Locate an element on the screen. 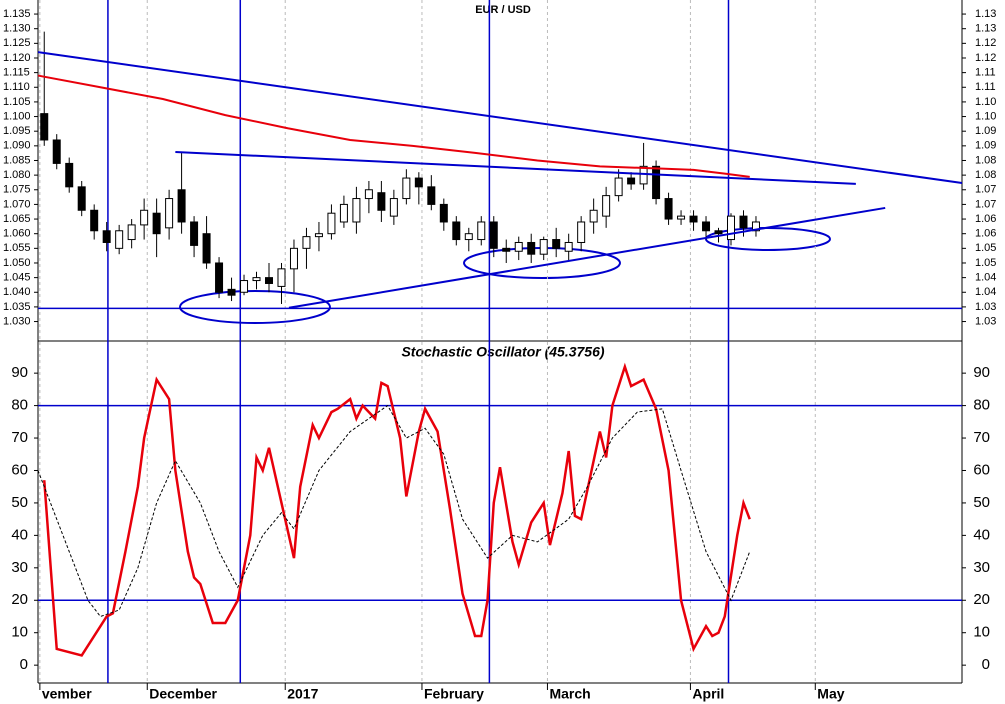  y-tick-label: 0 is located at coordinates (24, 664).